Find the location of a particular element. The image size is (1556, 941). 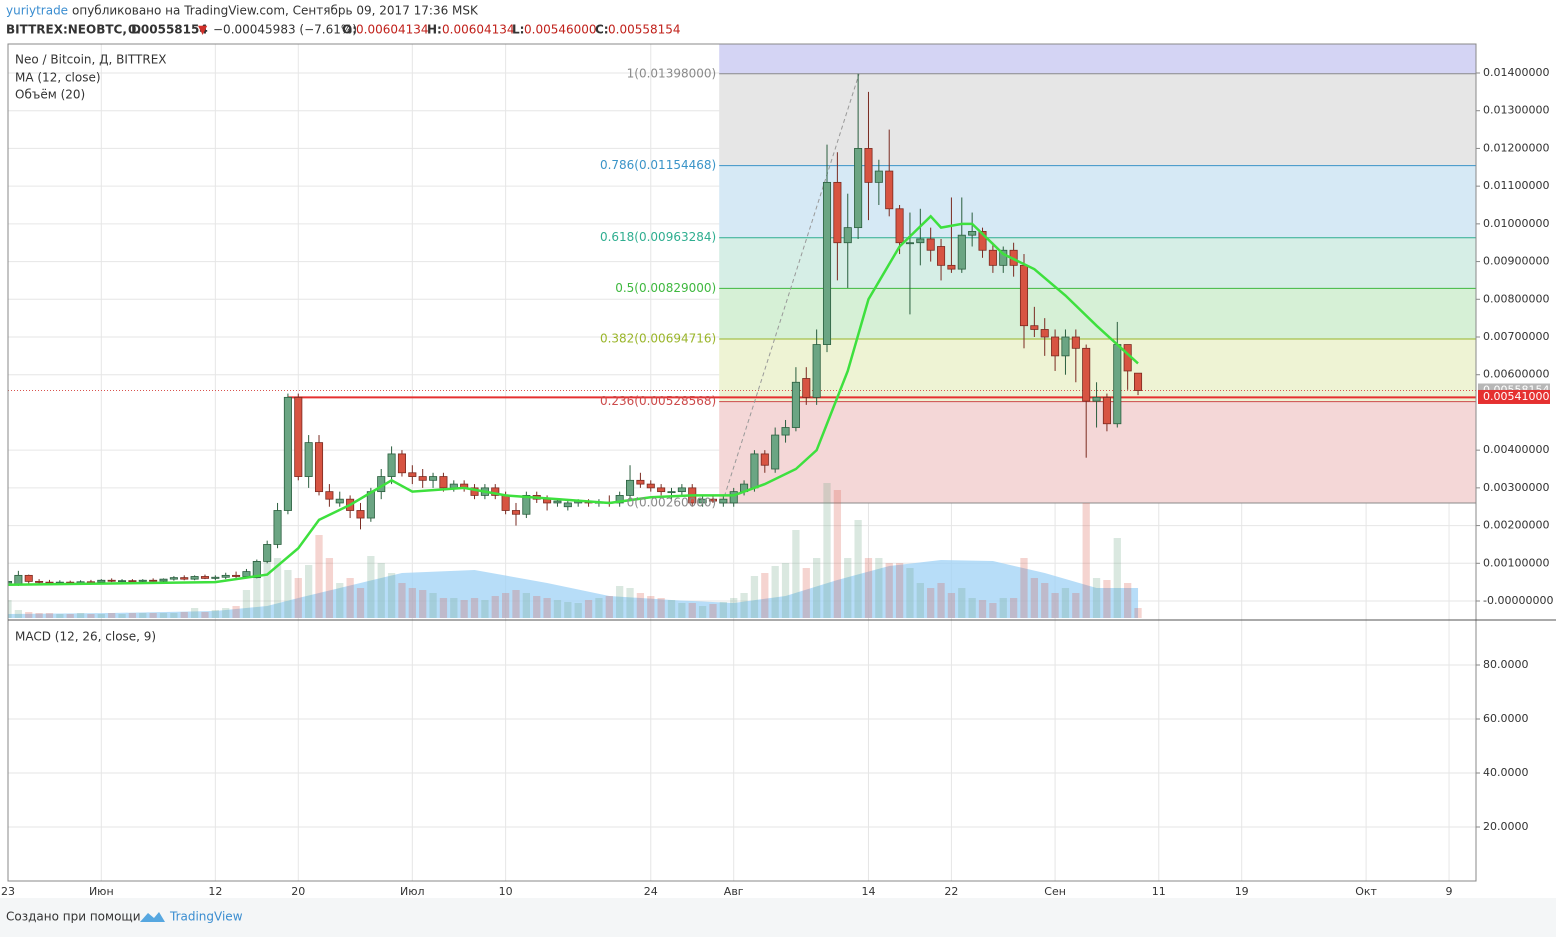

y-tick-label: 0.00100000 is located at coordinates (1516, 562).